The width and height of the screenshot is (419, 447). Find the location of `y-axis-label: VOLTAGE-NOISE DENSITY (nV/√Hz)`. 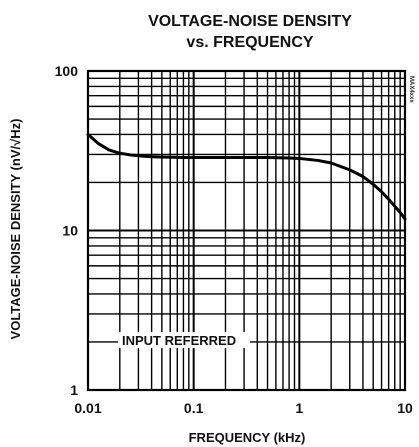

y-axis-label: VOLTAGE-NOISE DENSITY (nV/√Hz) is located at coordinates (15, 229).